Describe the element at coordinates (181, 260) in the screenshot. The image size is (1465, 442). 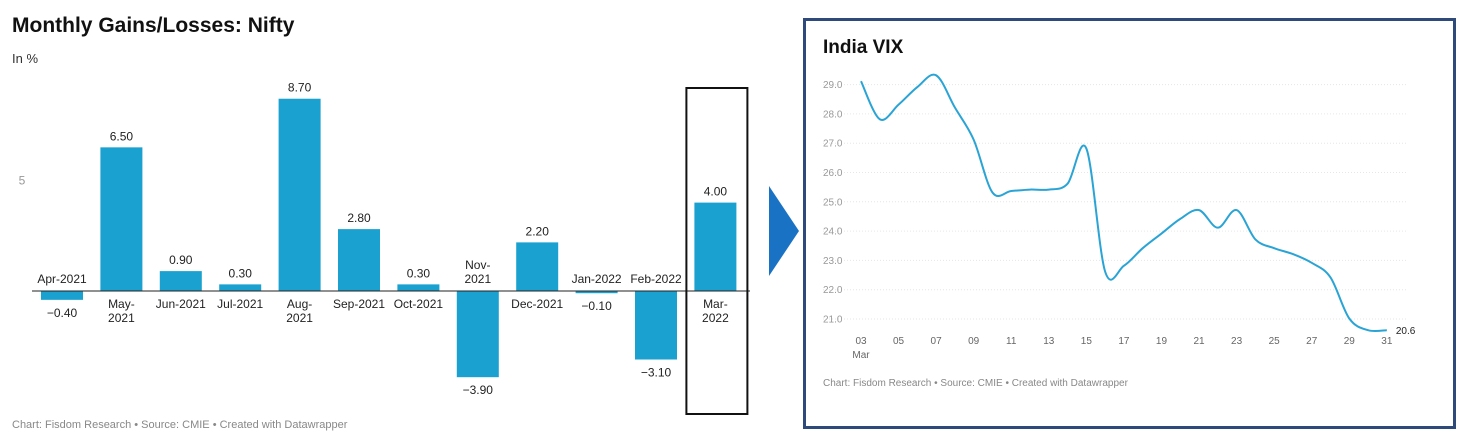
I see `bar-value-label: 0.90` at that location.